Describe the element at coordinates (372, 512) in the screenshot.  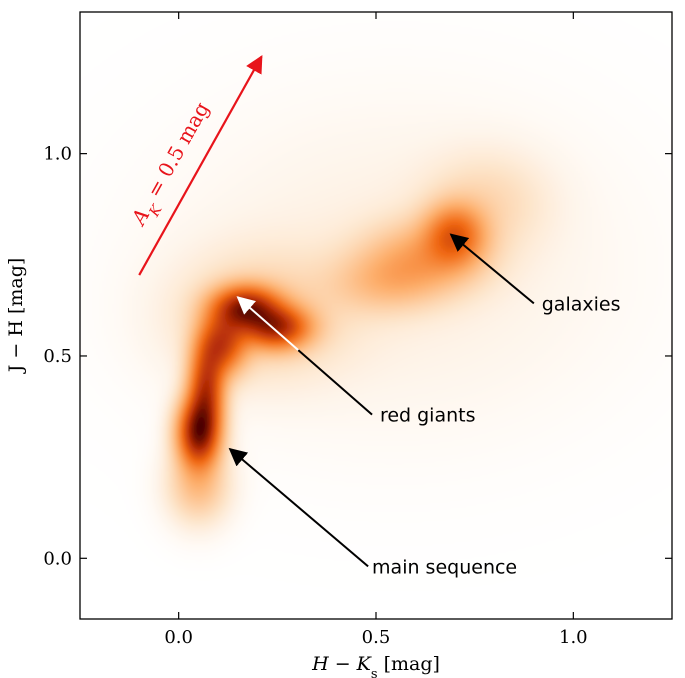
I see `annotation-main-sequence: main sequence` at that location.